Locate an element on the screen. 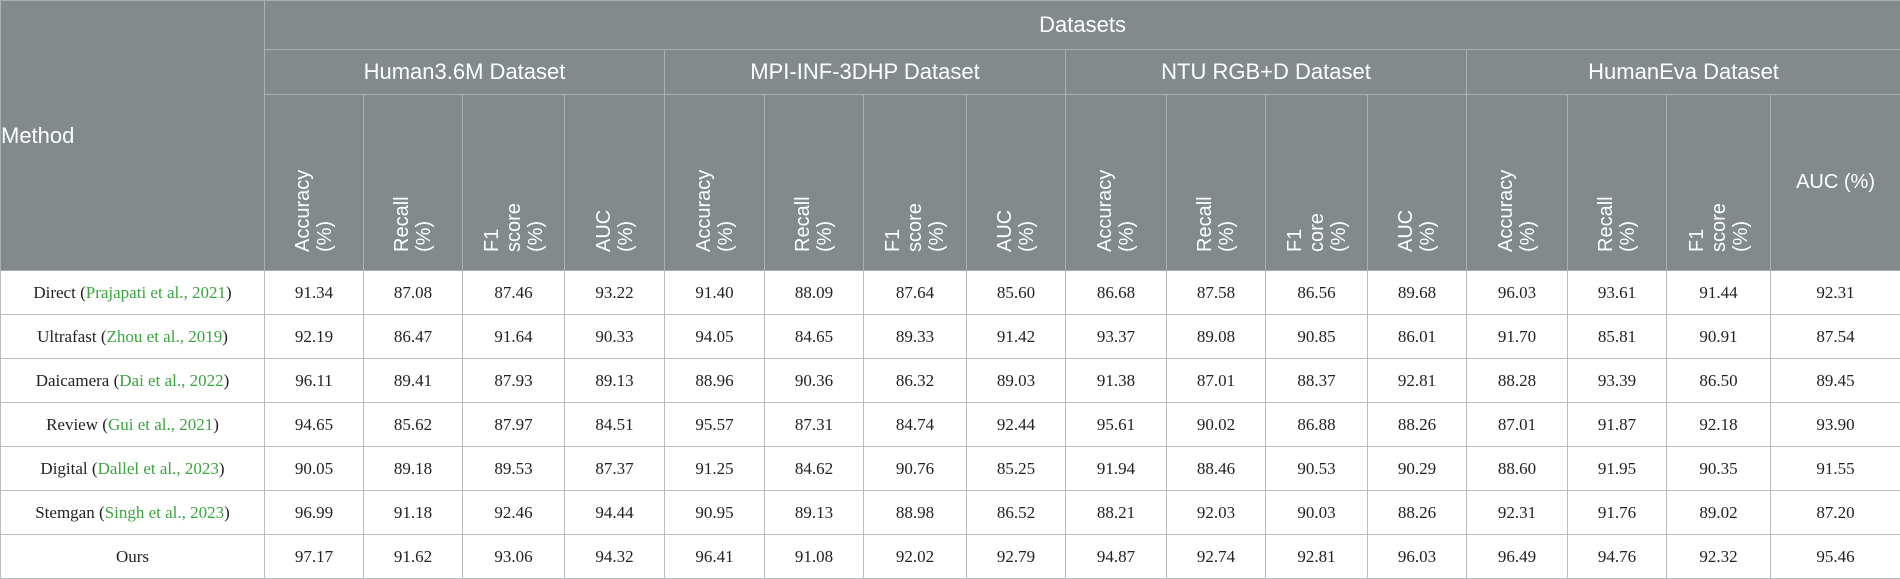  value-cell: 94.32 is located at coordinates (615, 557).